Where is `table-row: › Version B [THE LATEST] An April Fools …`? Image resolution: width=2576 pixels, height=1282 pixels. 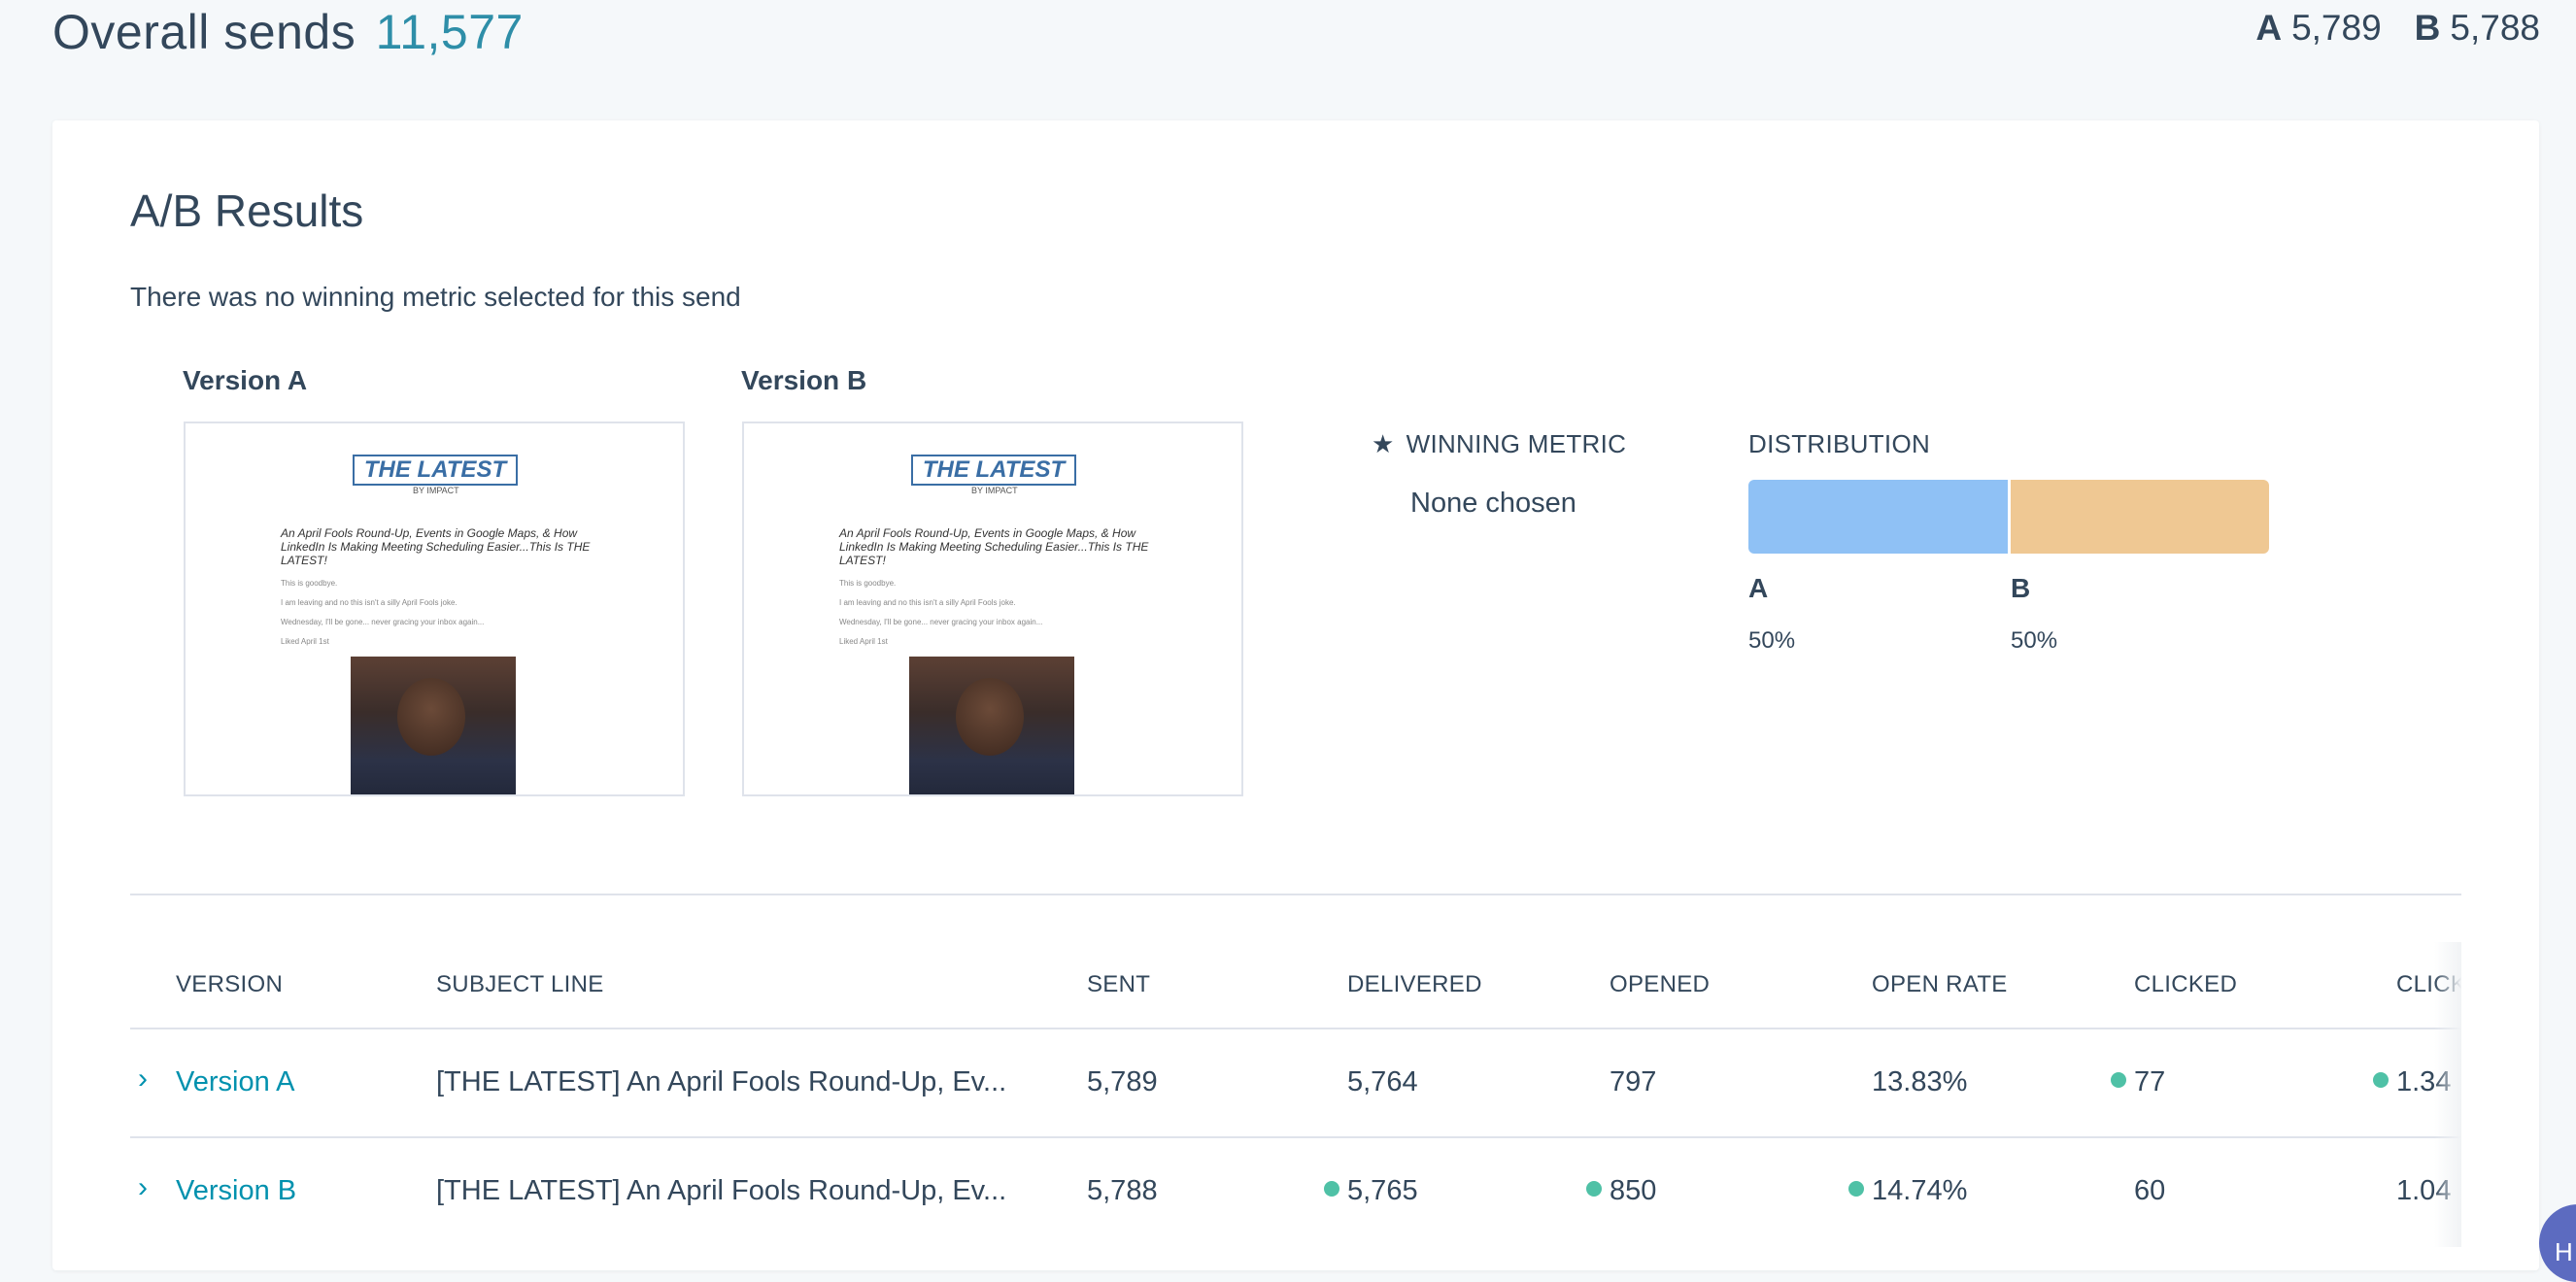
table-row: › Version B [THE LATEST] An April Fools … is located at coordinates (1295, 1192).